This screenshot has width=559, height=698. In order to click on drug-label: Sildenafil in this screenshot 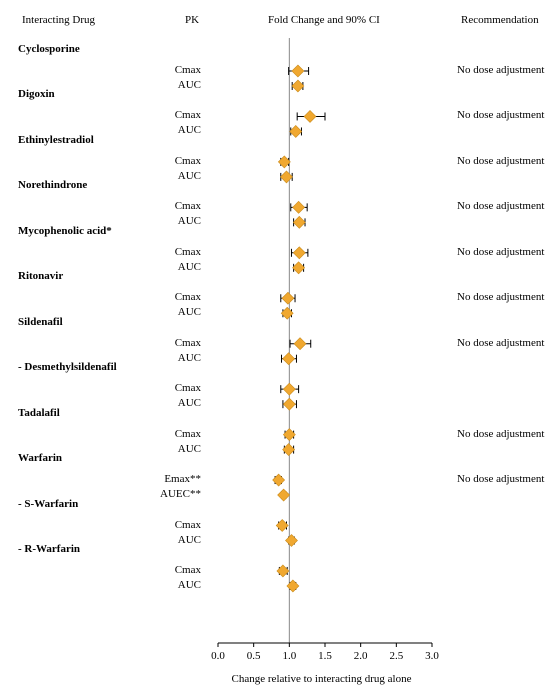, I will do `click(40, 321)`.